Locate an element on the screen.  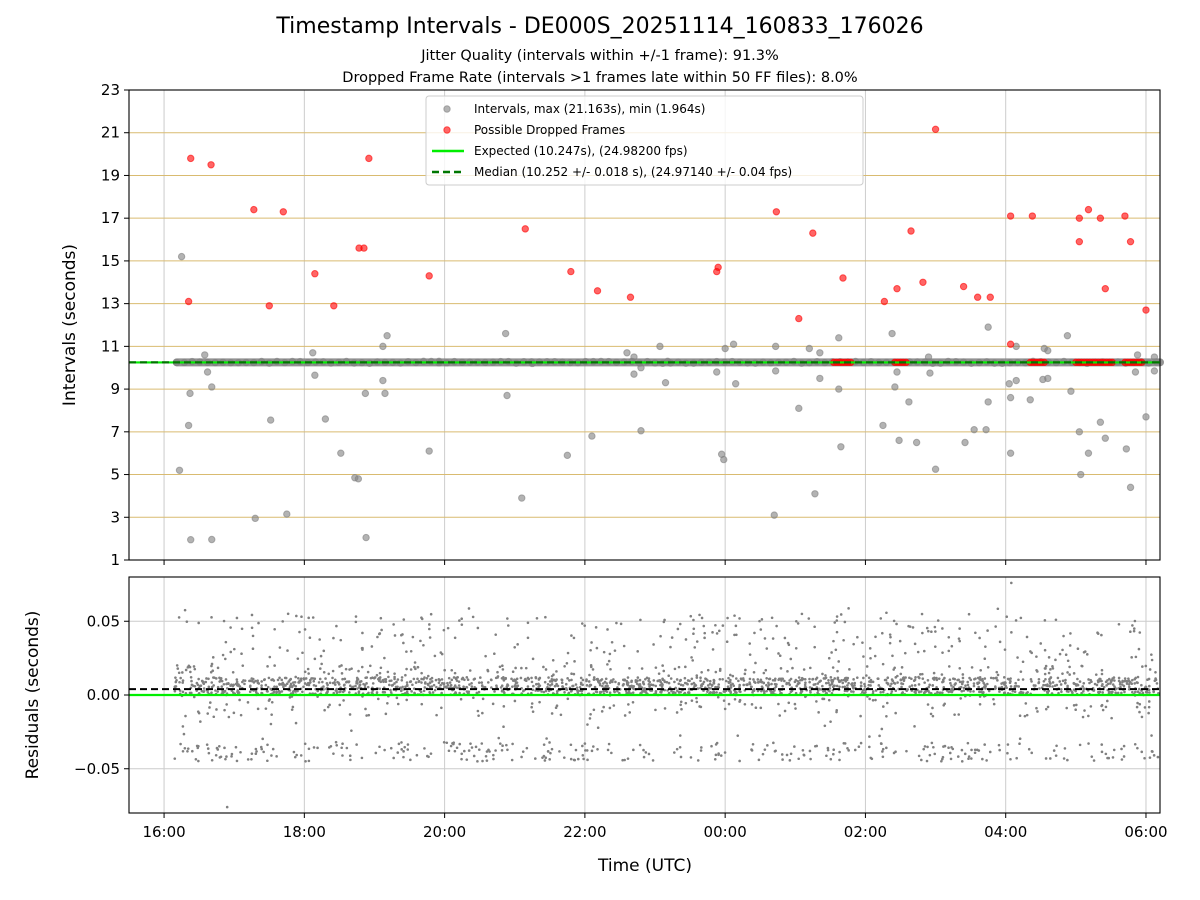
residuals-y-label: Residuals (seconds) is located at coordinates (33, 695).